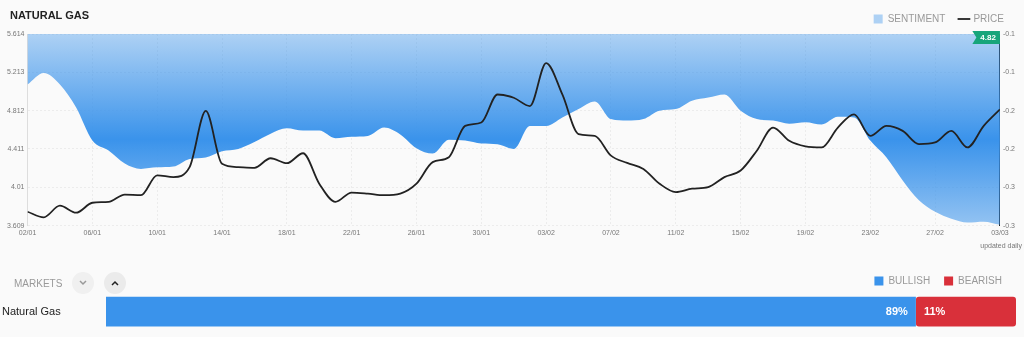 The height and width of the screenshot is (337, 1024). I want to click on legend-label: BEARISH, so click(980, 280).